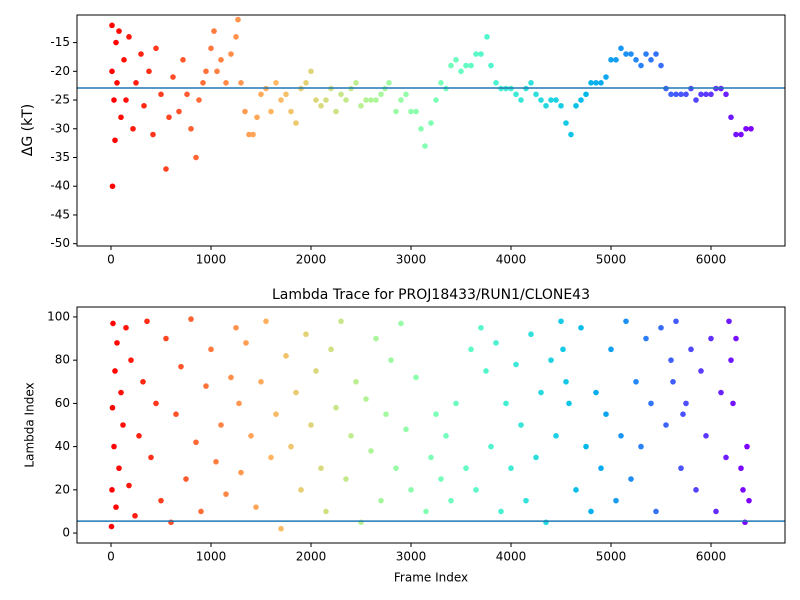  Describe the element at coordinates (62, 446) in the screenshot. I see `y-tick-label: 40` at that location.